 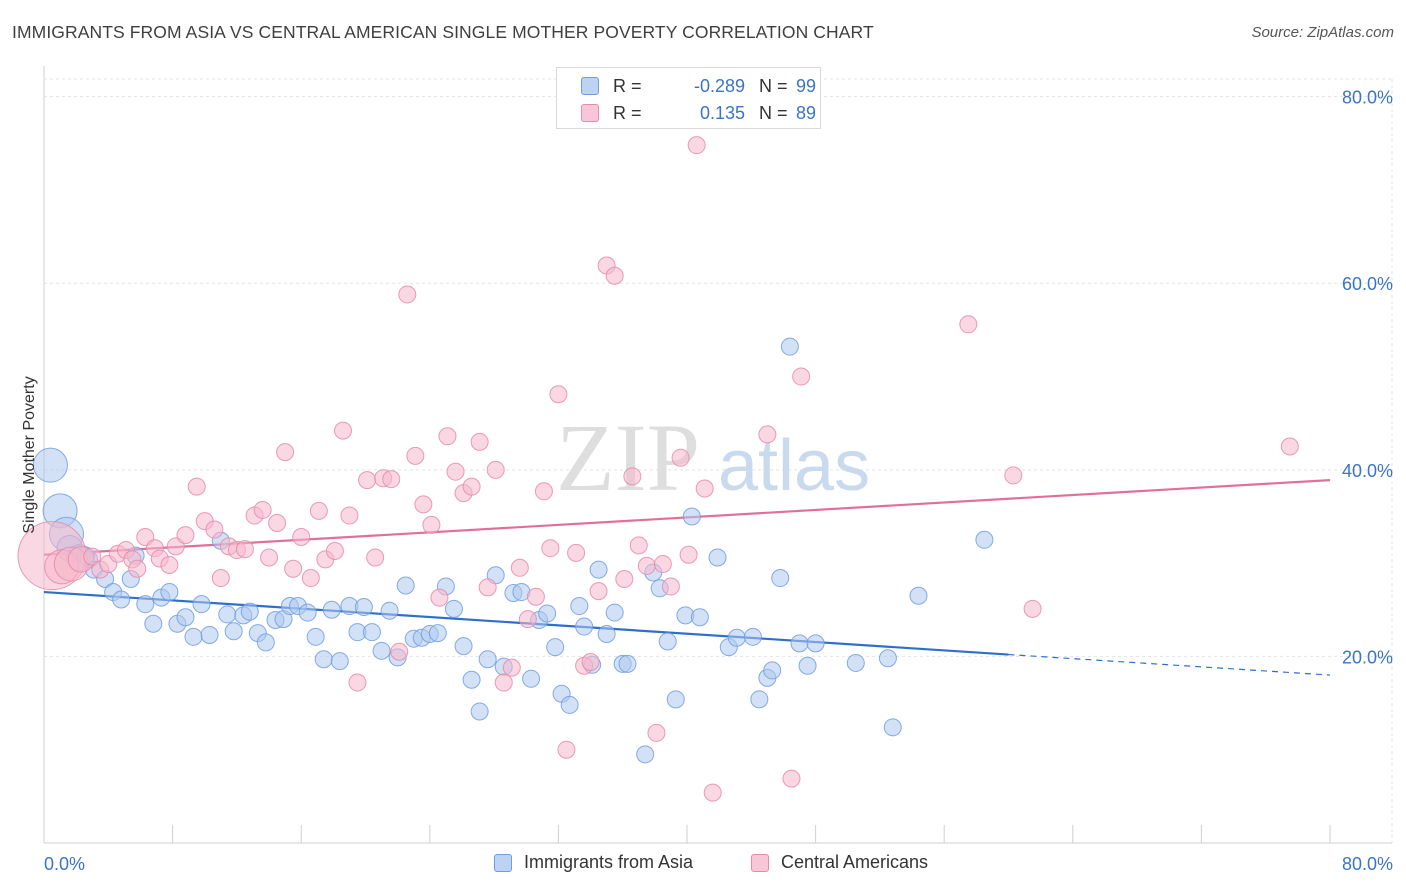 What do you see at coordinates (760, 862) in the screenshot?
I see `legend-swatch-central` at bounding box center [760, 862].